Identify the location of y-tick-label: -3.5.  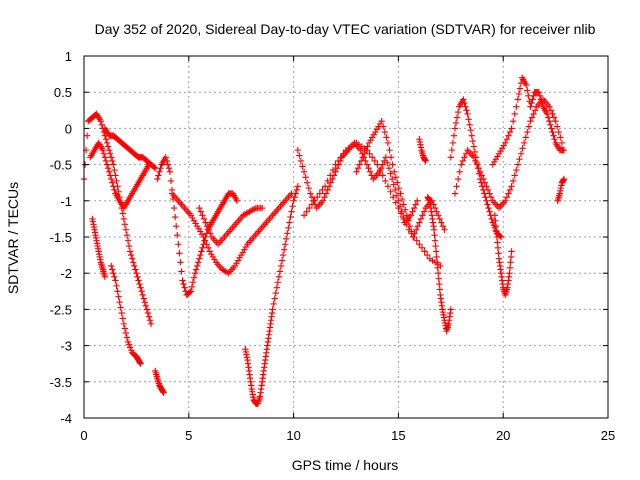
(61, 382).